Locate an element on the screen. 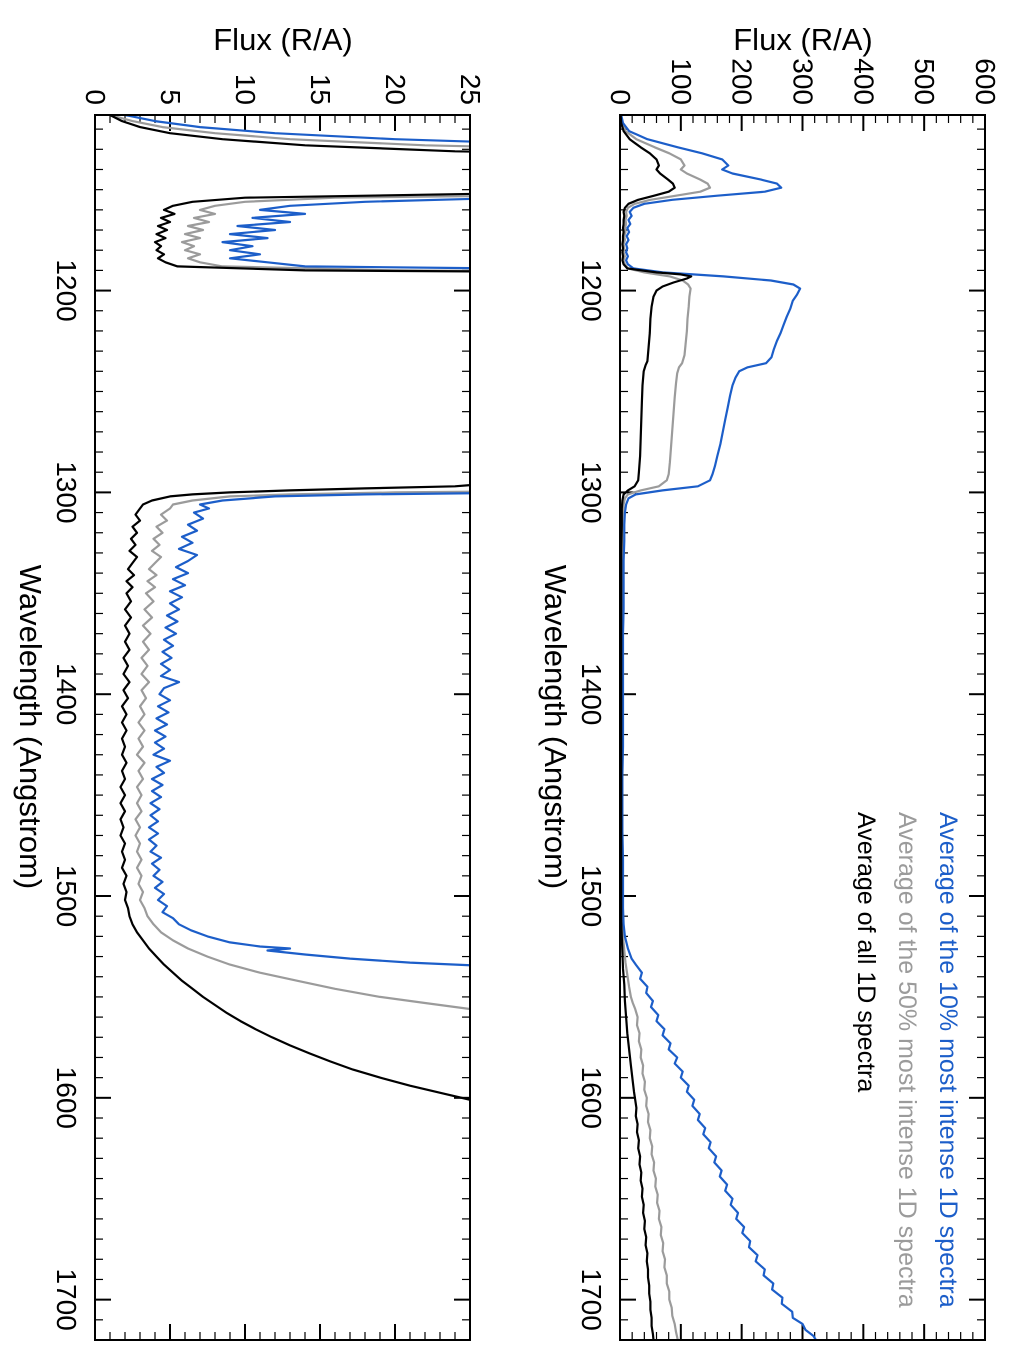  y-tick-label: 600 is located at coordinates (985, 81).